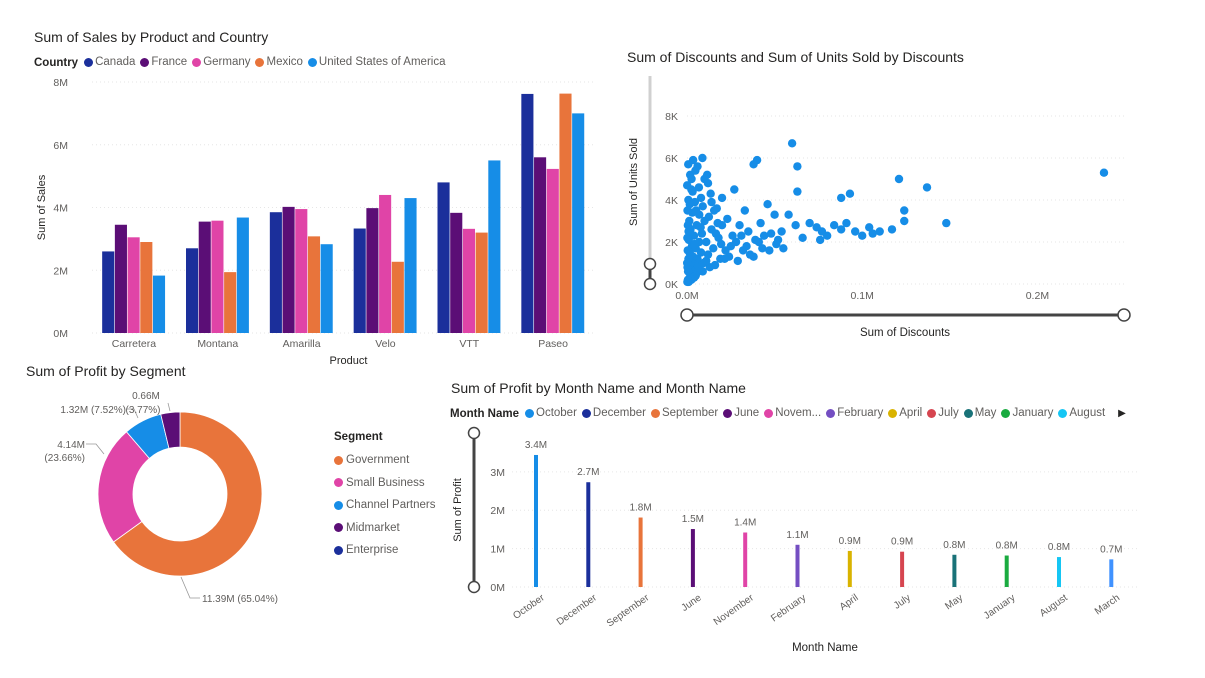 The image size is (1205, 678). I want to click on month-legend-item: December, so click(613, 413).